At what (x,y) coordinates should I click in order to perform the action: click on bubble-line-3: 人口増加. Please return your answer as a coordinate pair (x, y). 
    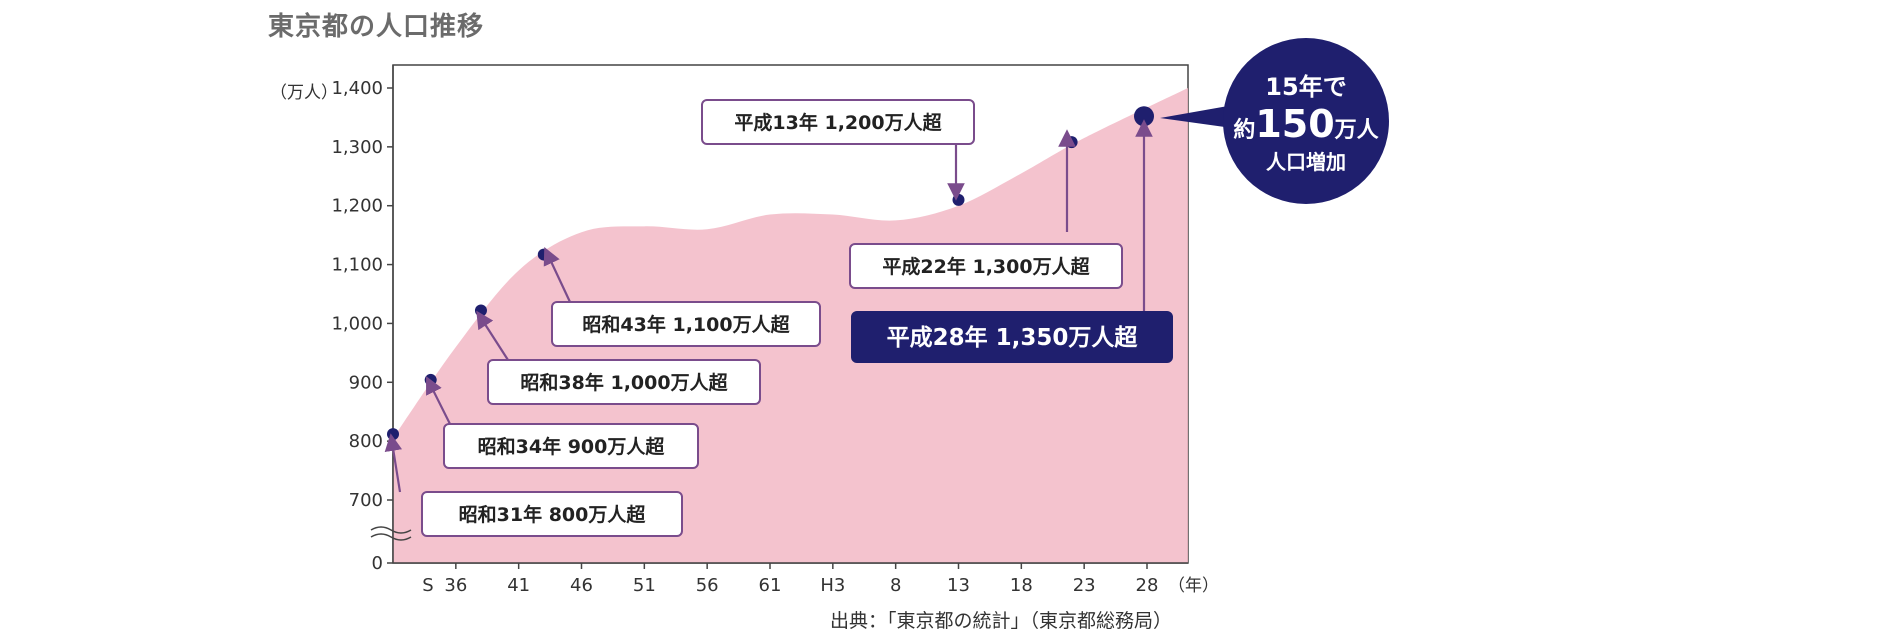
    Looking at the image, I should click on (1306, 162).